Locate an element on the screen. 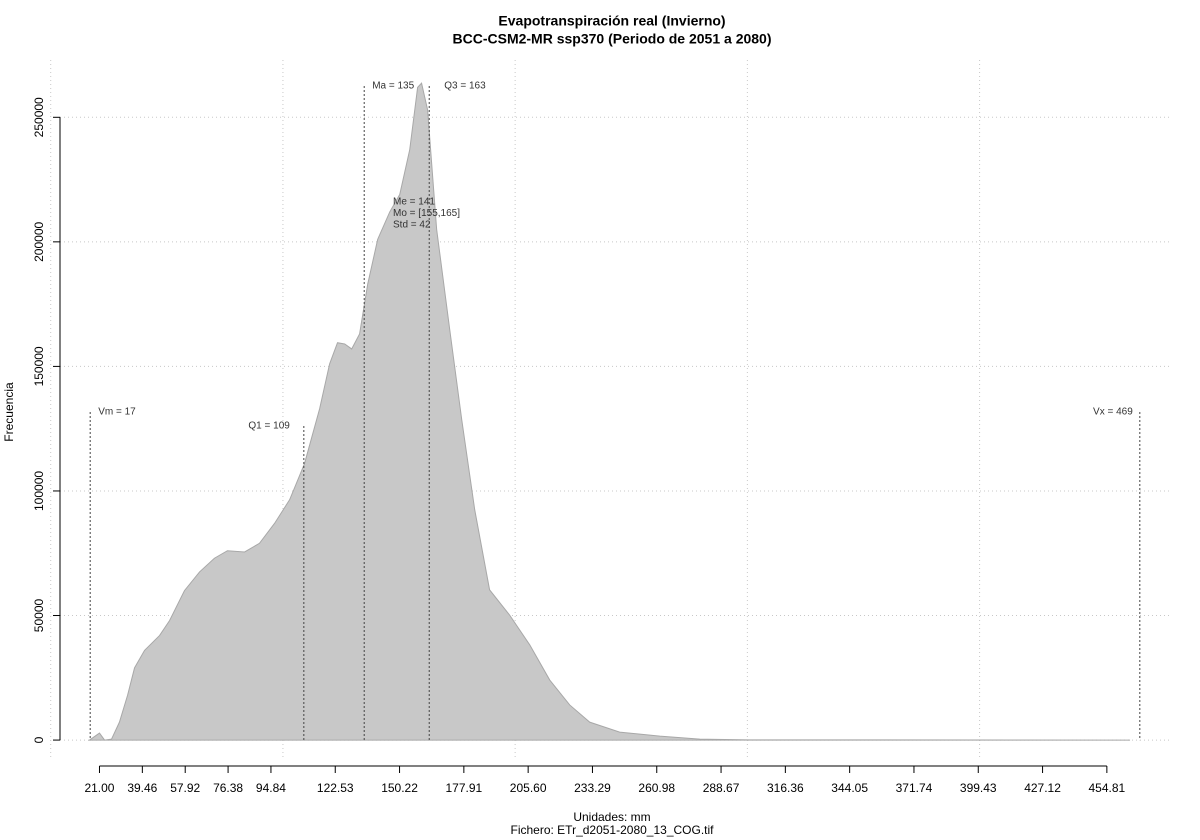 Image resolution: width=1200 pixels, height=840 pixels. y-tick-label: 250000 is located at coordinates (39, 117).